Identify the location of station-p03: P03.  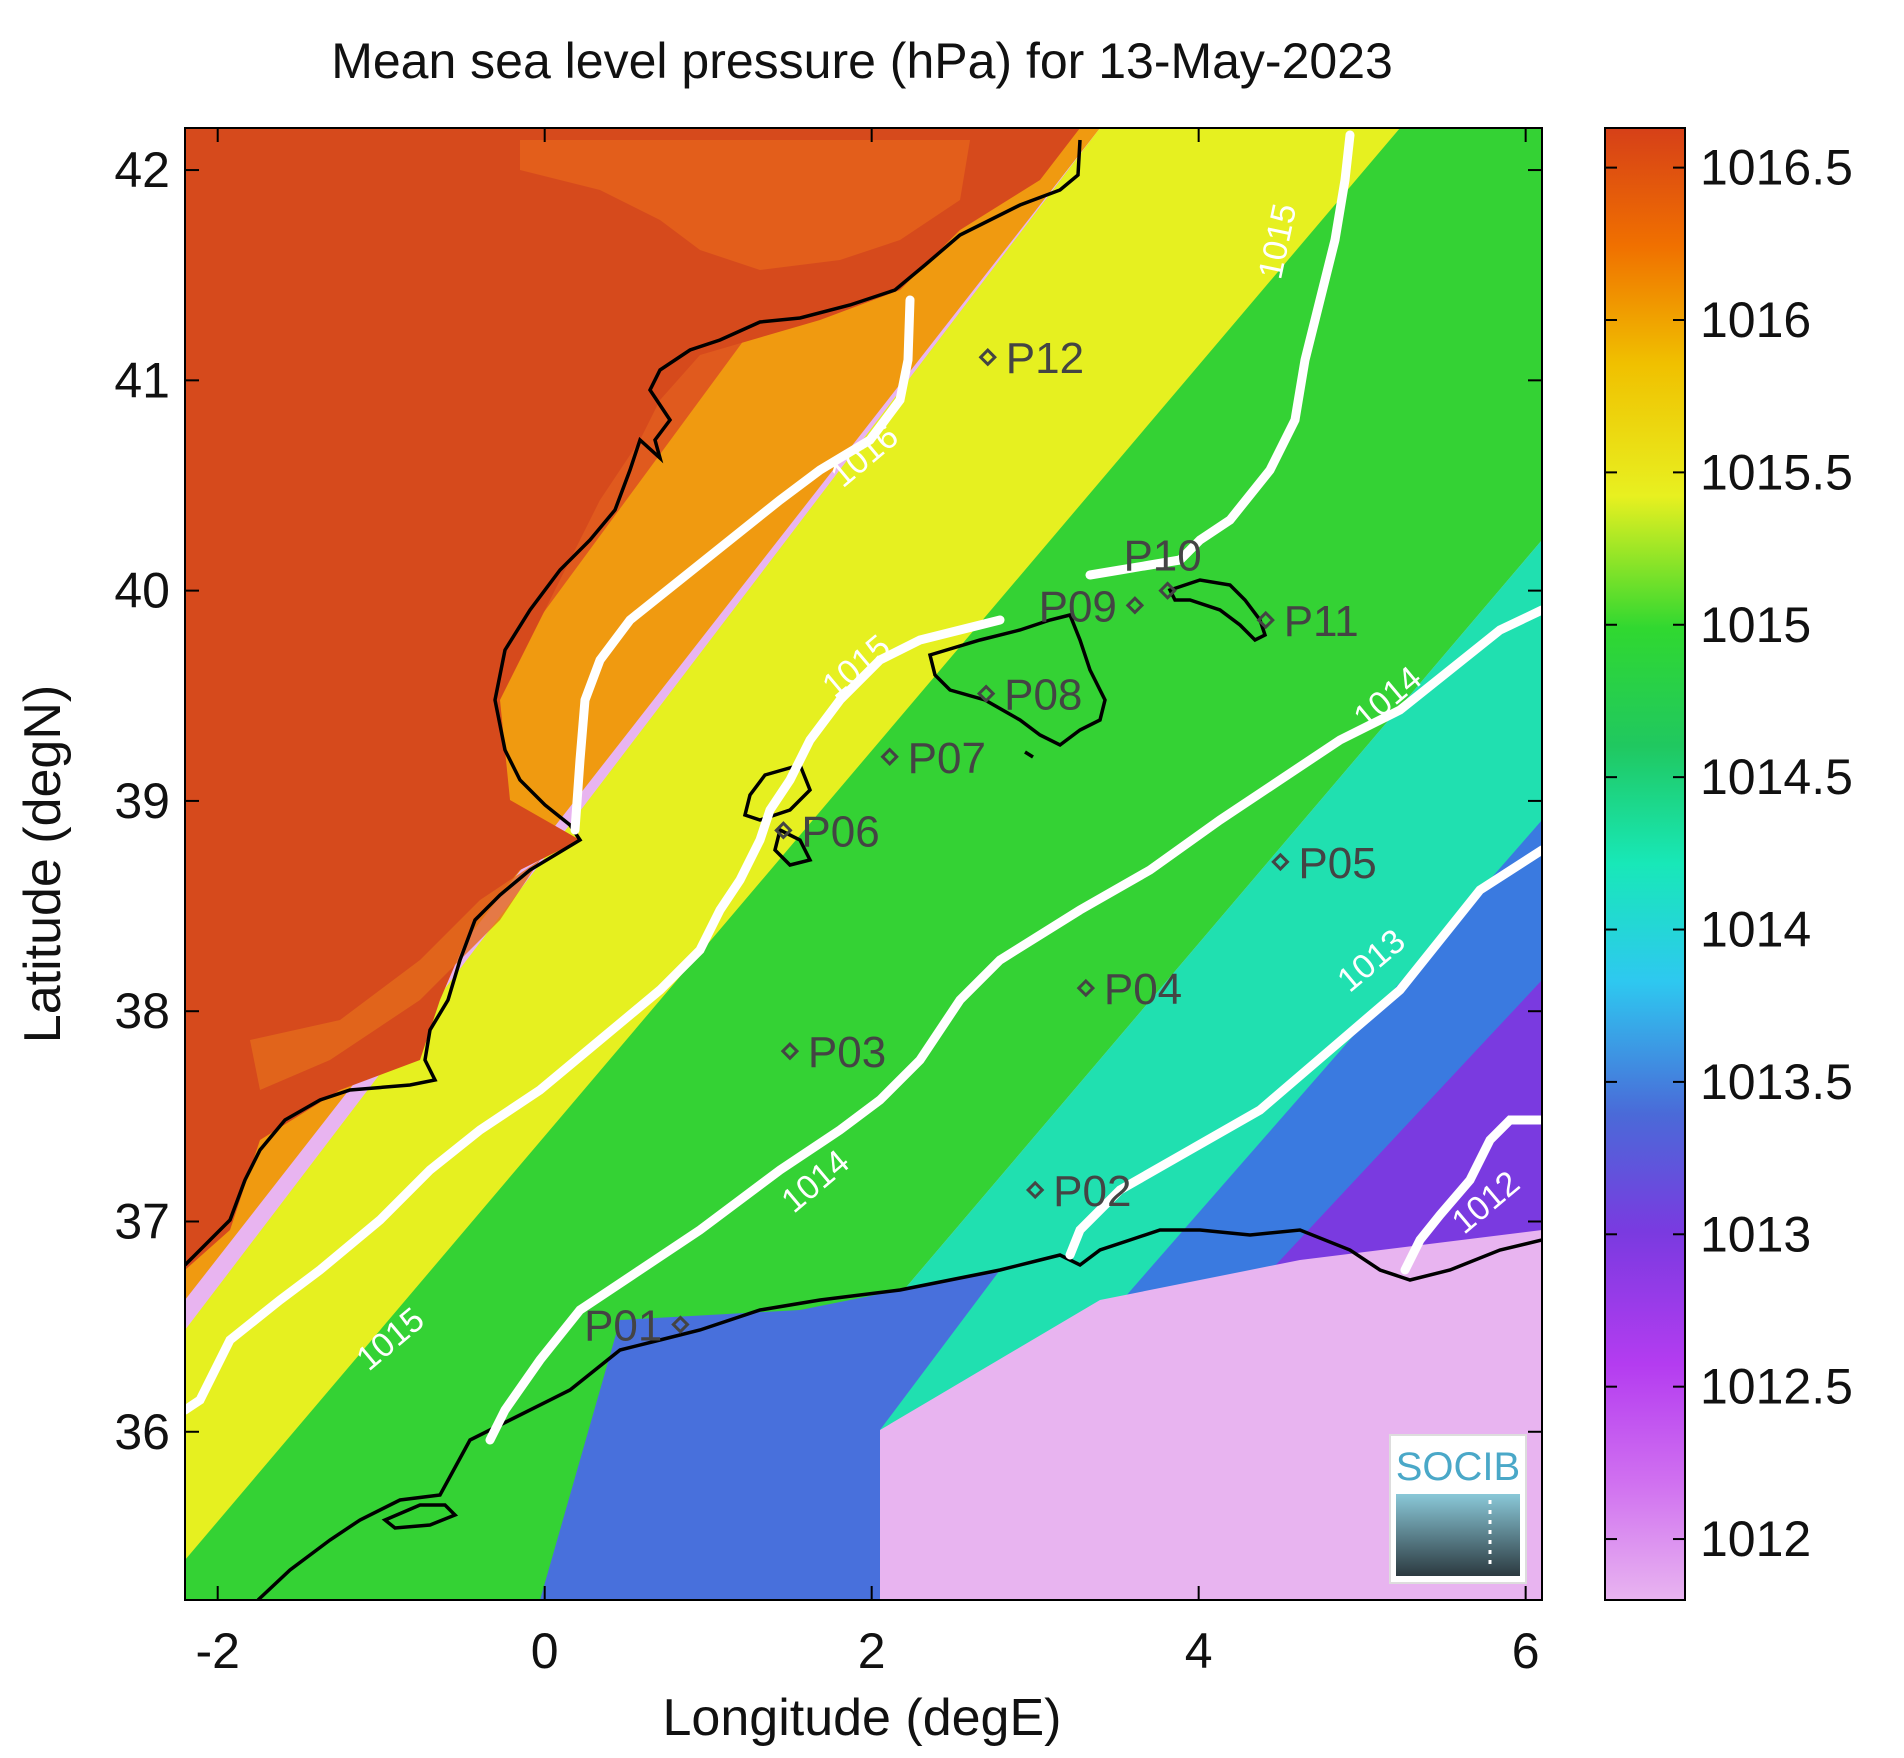
(833, 1052).